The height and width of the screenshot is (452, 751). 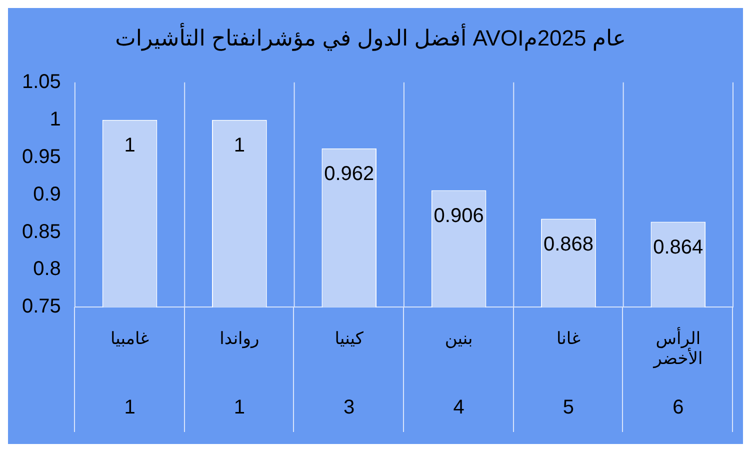 I want to click on x-tick-label: بنين, so click(x=458, y=338).